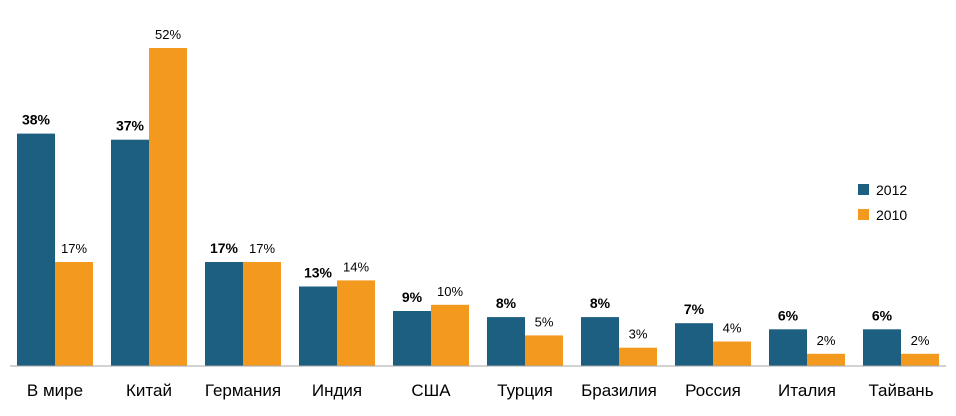  Describe the element at coordinates (732, 328) in the screenshot. I see `data-label-2010-7: 4%` at that location.